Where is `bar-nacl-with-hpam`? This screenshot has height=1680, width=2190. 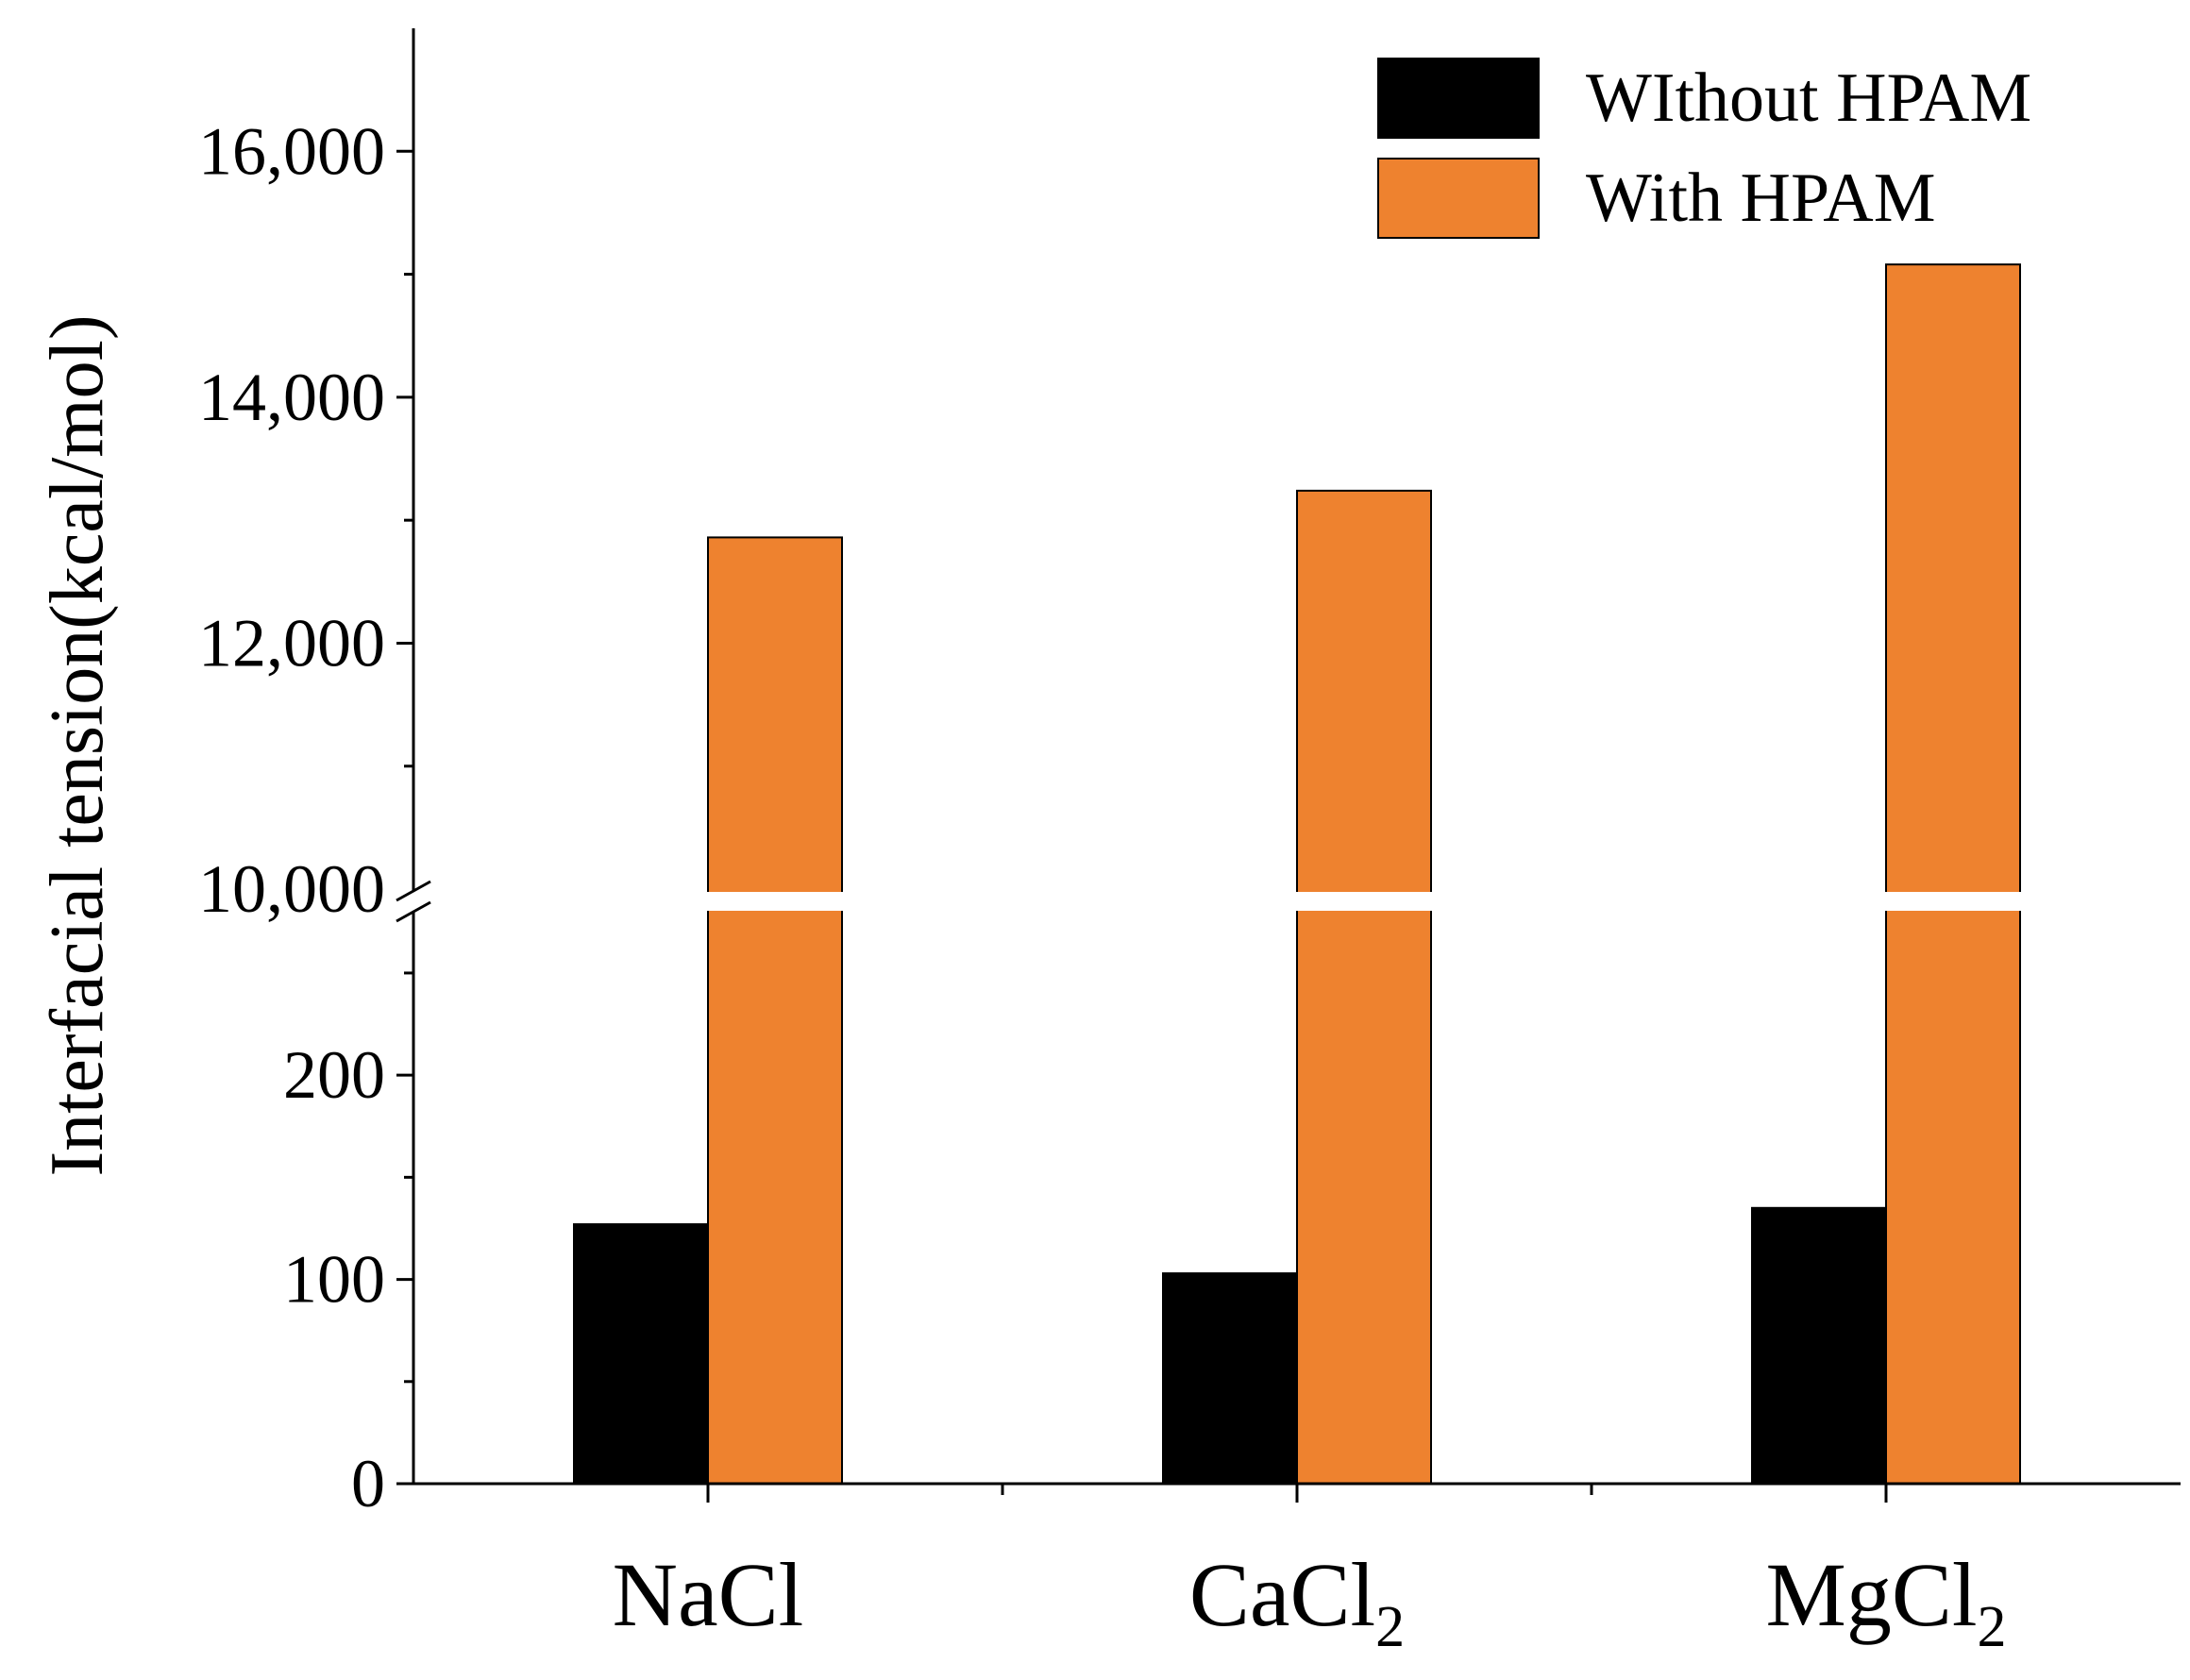
bar-nacl-with-hpam is located at coordinates (775, 1011).